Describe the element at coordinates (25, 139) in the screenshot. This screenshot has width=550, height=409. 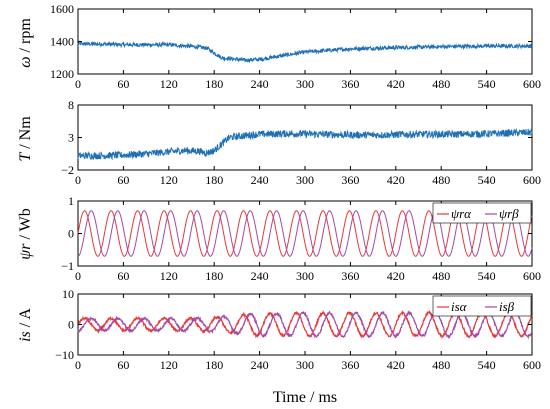
I see `y-axis-label-torque: T / Nm` at that location.